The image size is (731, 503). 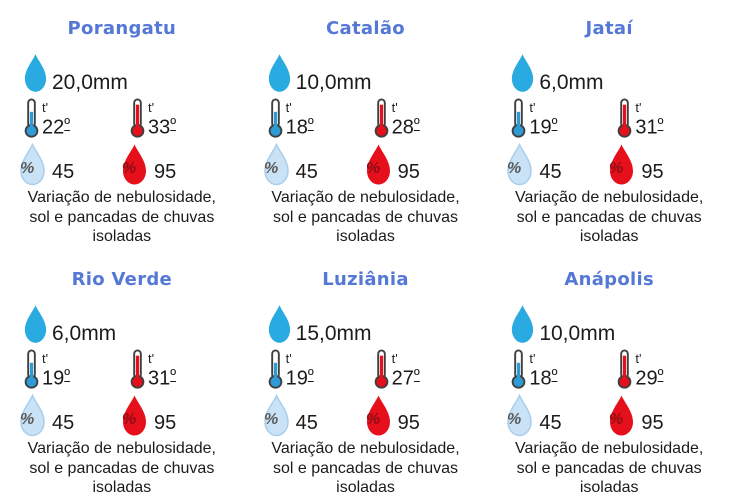 I want to click on weather-icons-block: 6,0mm t' 19º, so click(x=132, y=369).